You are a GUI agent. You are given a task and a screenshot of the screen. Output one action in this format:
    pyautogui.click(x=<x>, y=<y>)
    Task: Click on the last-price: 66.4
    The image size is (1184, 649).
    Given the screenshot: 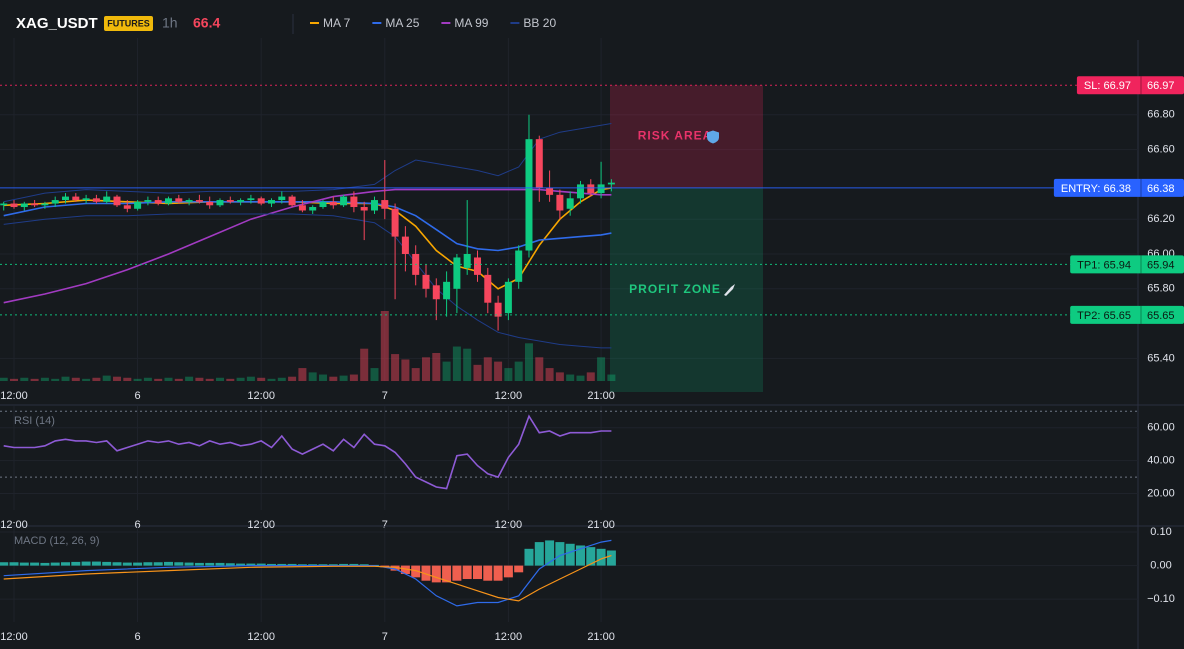 What is the action you would take?
    pyautogui.click(x=206, y=23)
    